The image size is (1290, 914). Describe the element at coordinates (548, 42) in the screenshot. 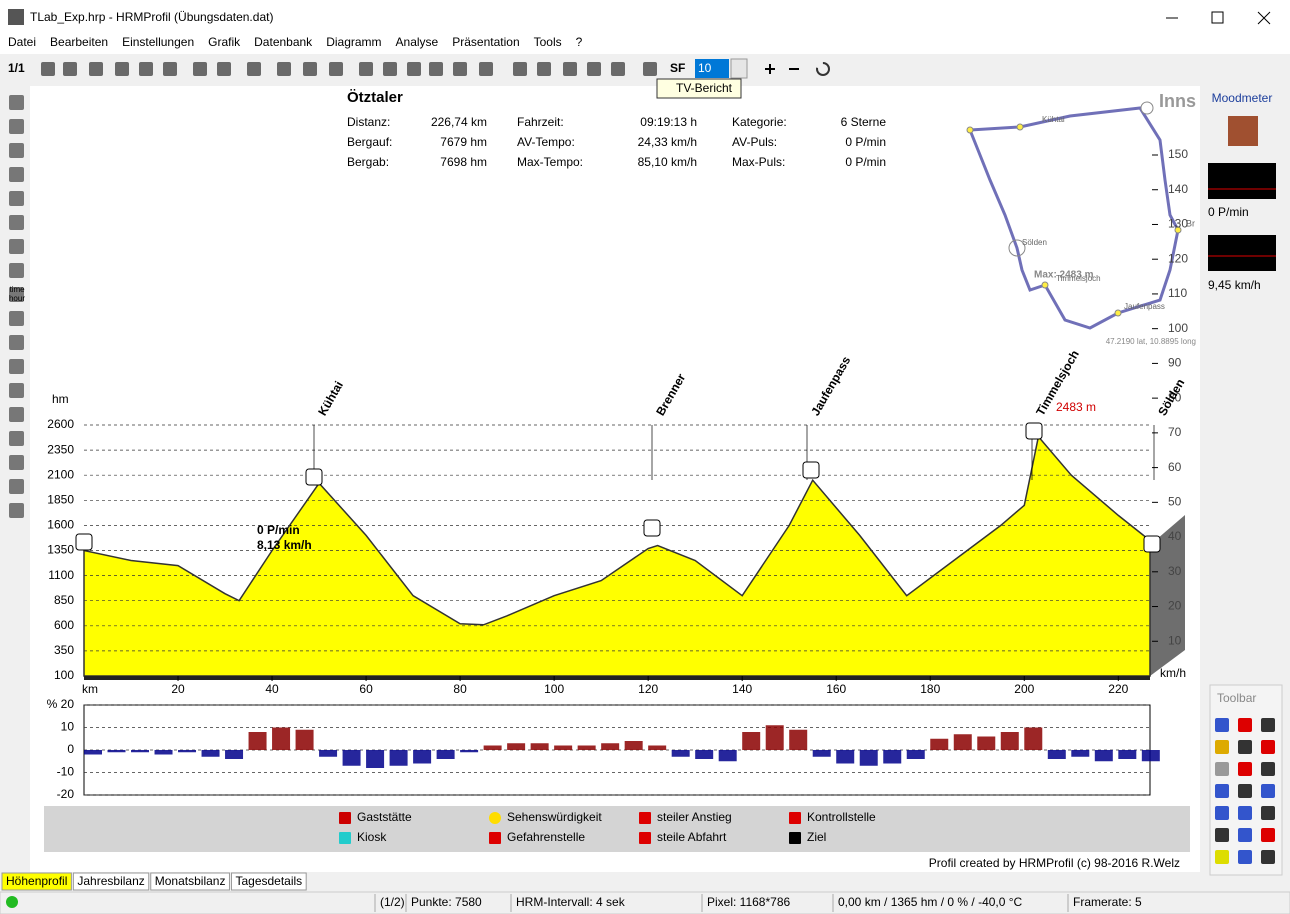

I see `menu-item: Tools` at that location.